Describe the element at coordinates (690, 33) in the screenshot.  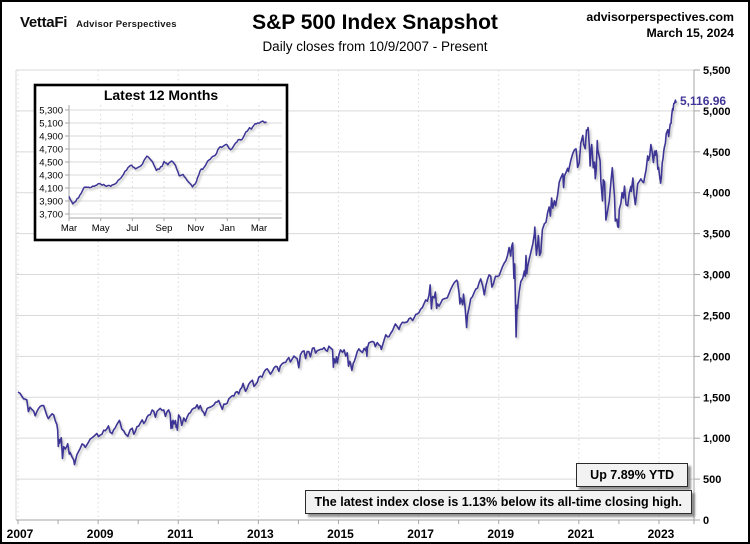
I see `report-date: March 15, 2024` at that location.